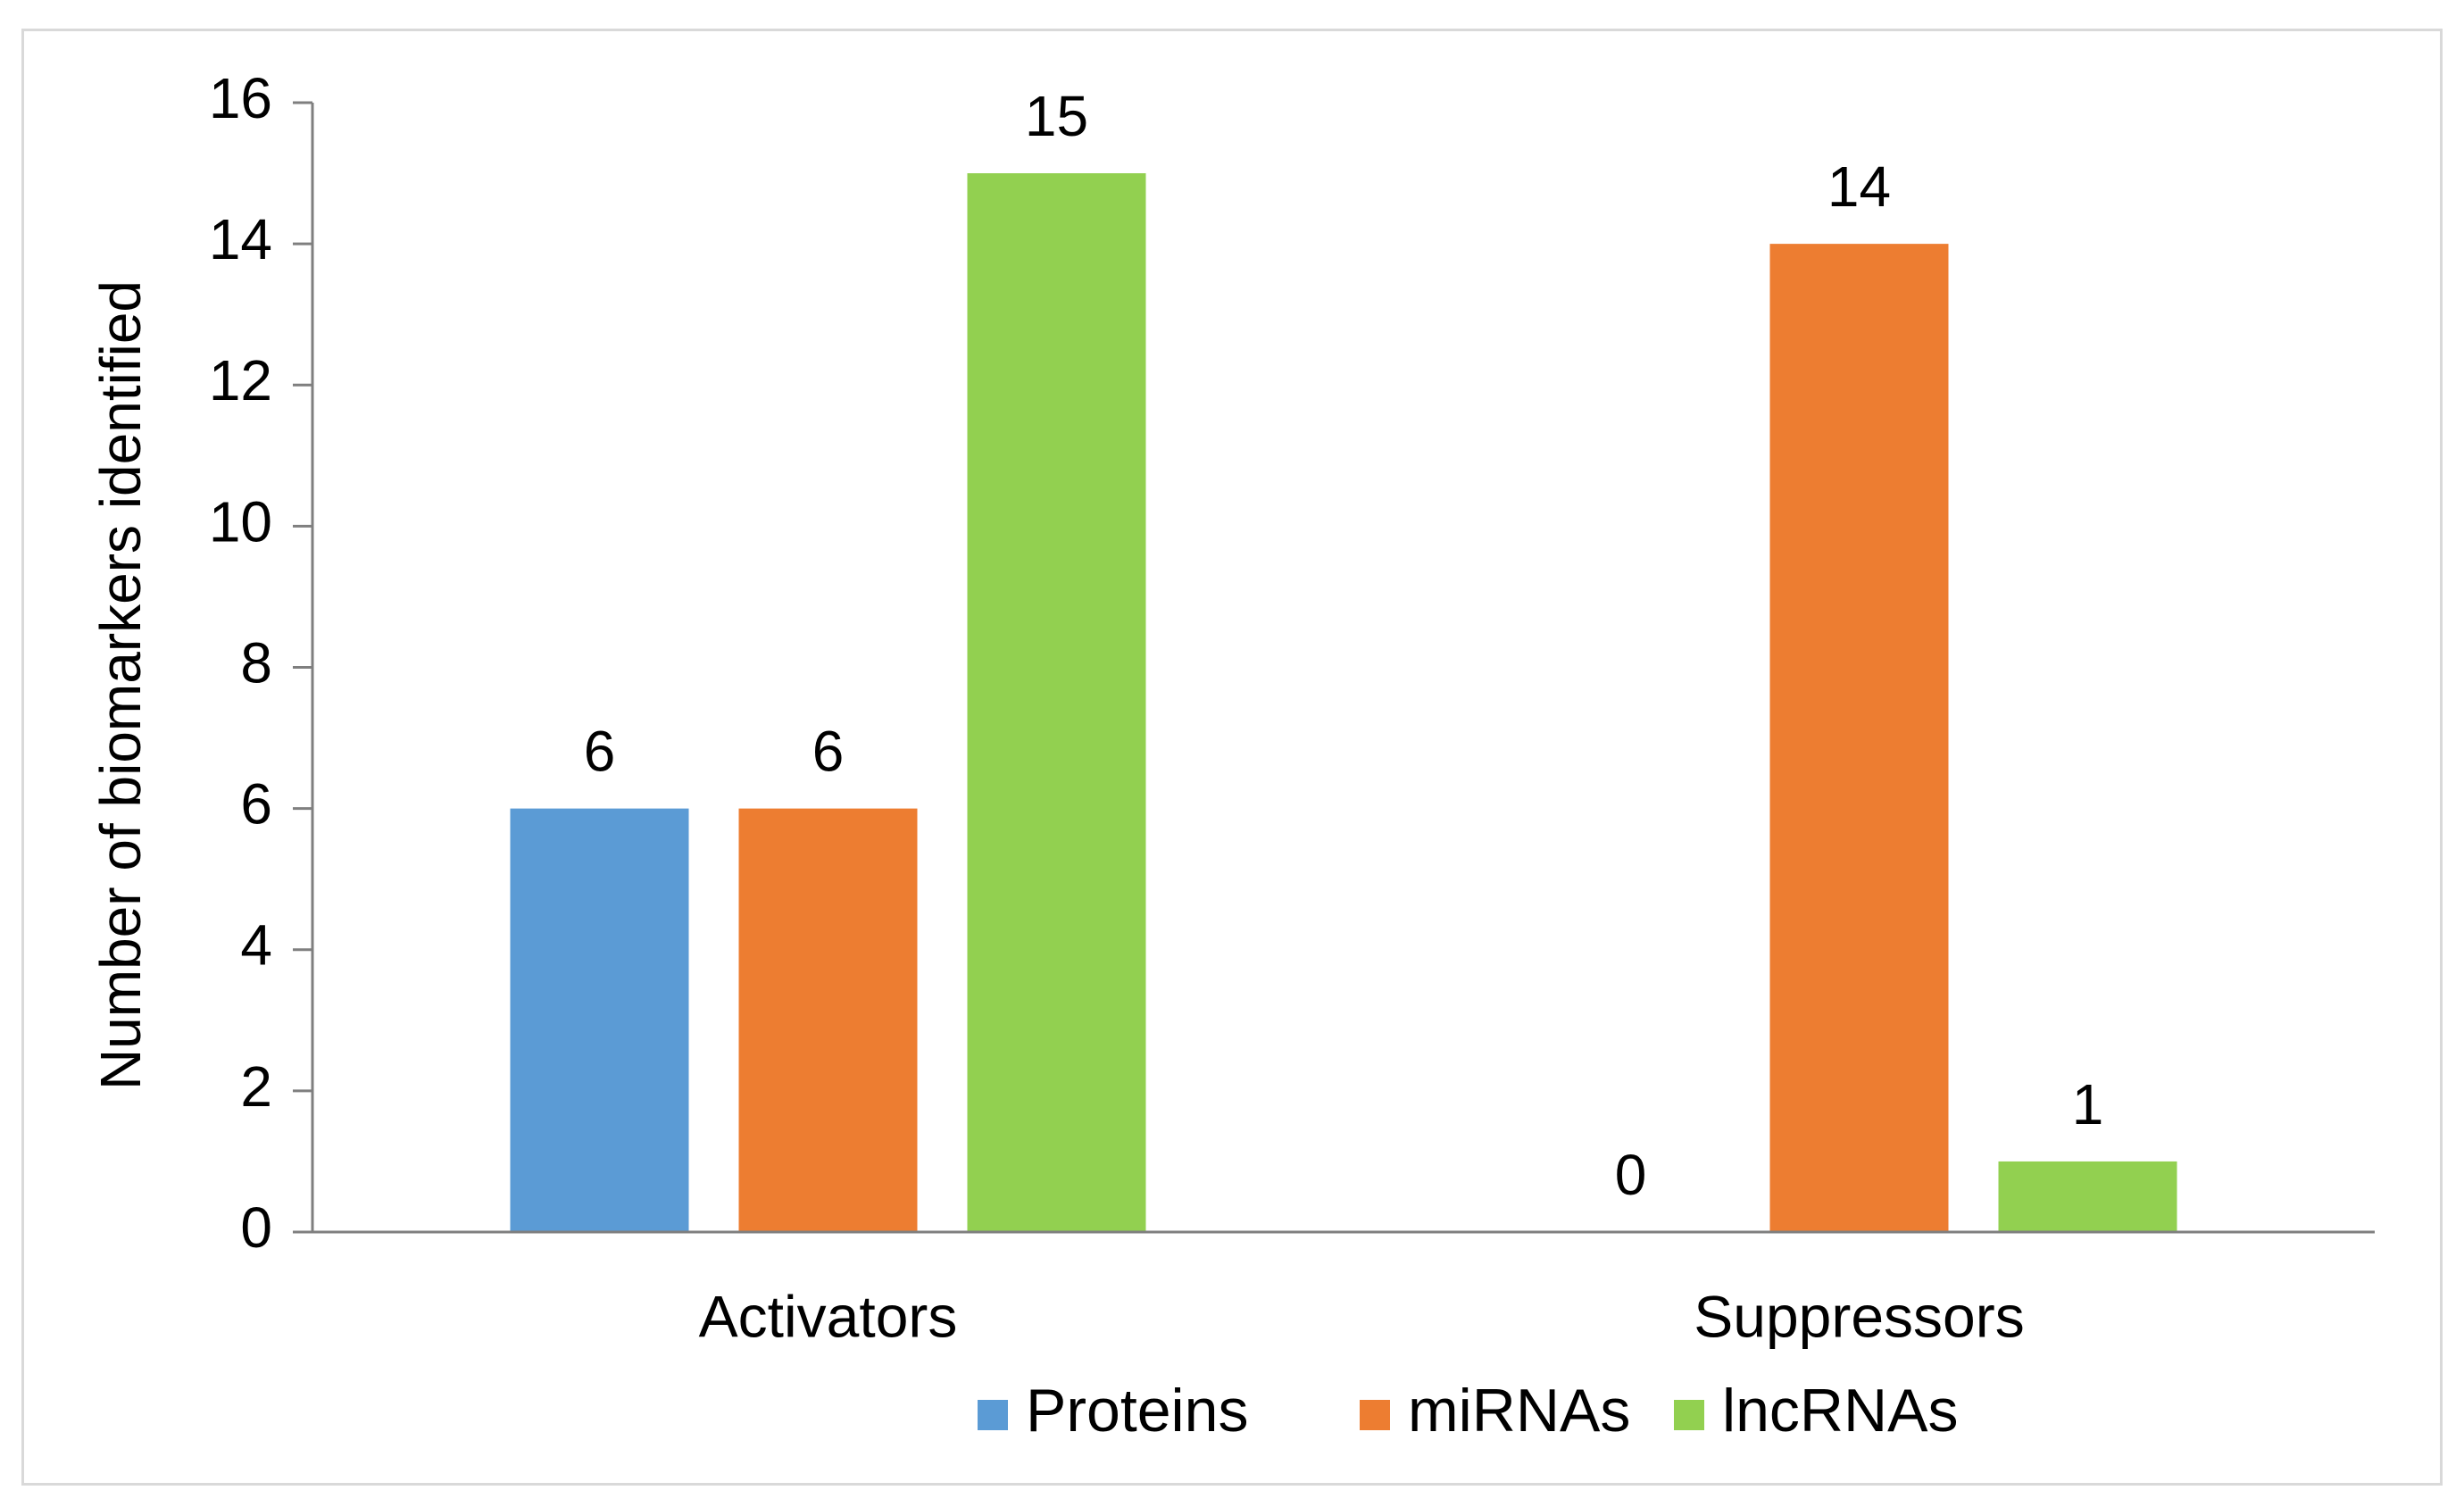 The height and width of the screenshot is (1507, 2464). Describe the element at coordinates (1519, 1411) in the screenshot. I see `legend-label: miRNAs` at that location.